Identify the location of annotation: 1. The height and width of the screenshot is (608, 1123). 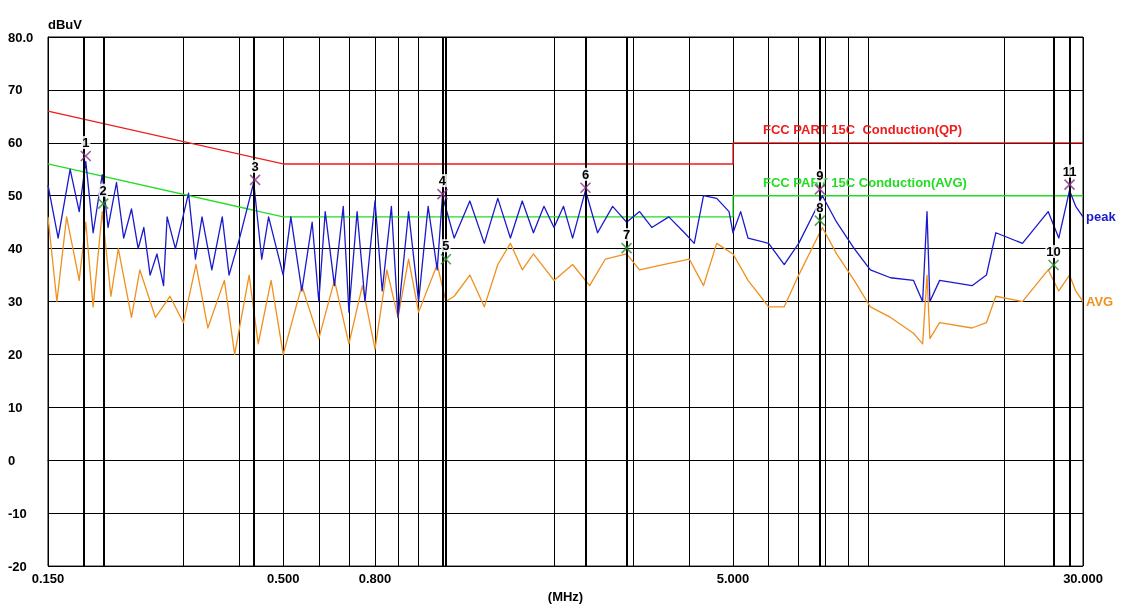
(86, 143).